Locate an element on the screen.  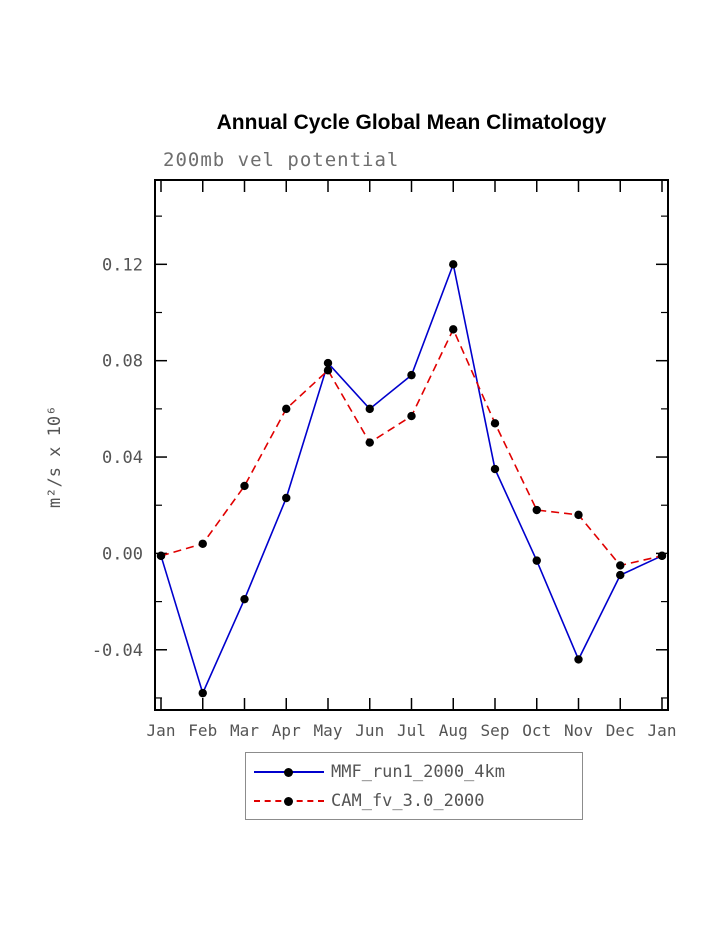
svg-text: Dec is located at coordinates (620, 730).